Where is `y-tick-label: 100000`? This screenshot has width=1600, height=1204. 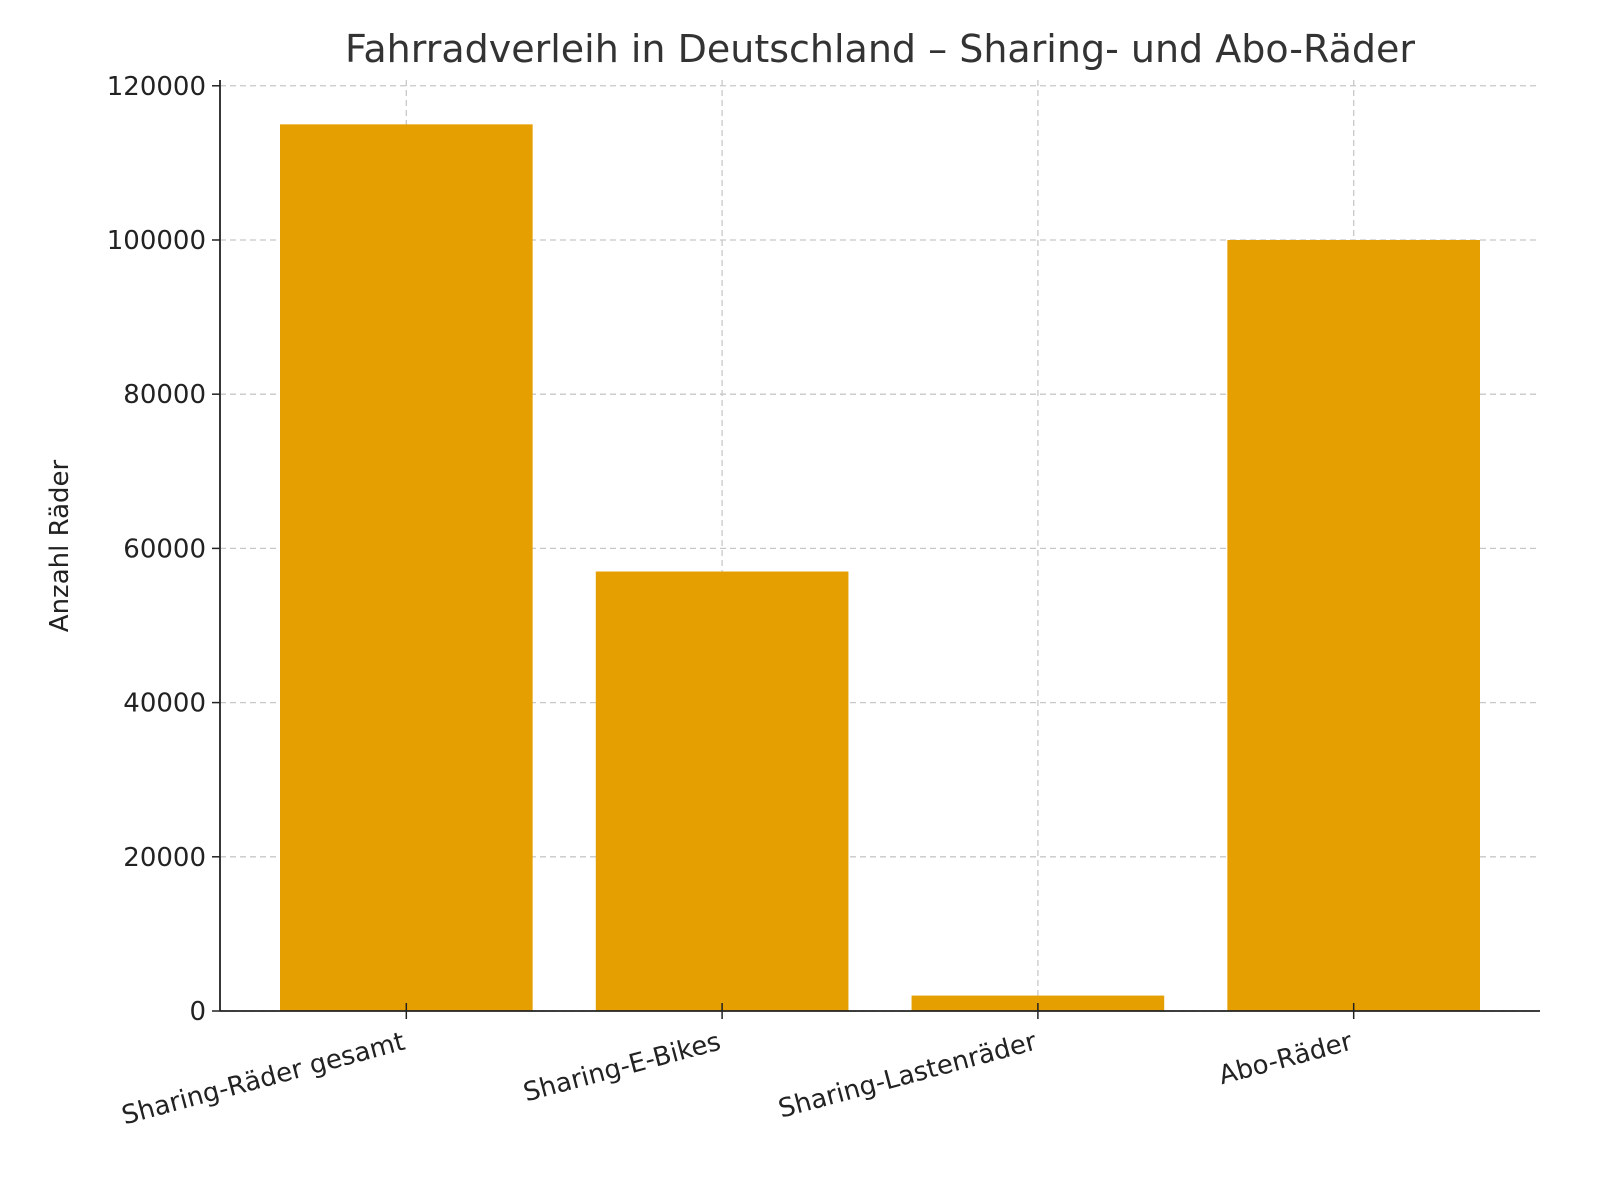
y-tick-label: 100000 is located at coordinates (156, 241).